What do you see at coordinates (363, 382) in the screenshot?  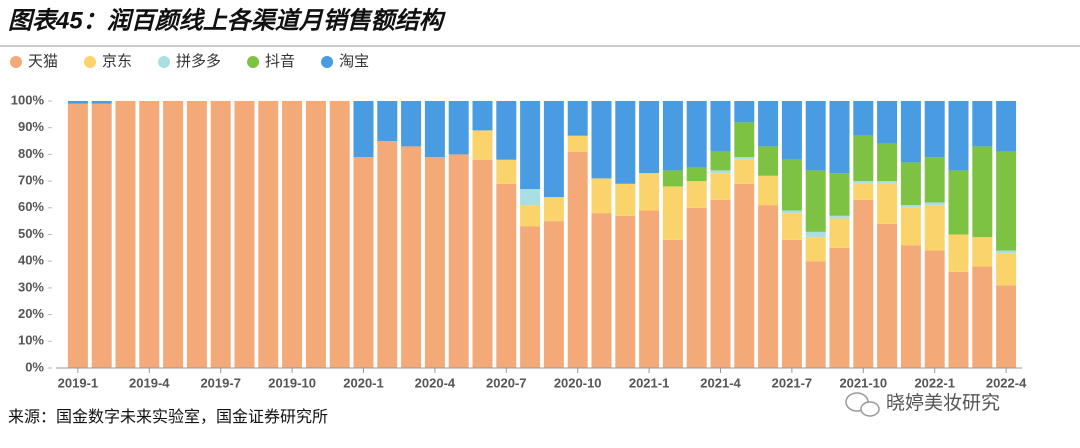 I see `x-tick-label: 2020-1` at bounding box center [363, 382].